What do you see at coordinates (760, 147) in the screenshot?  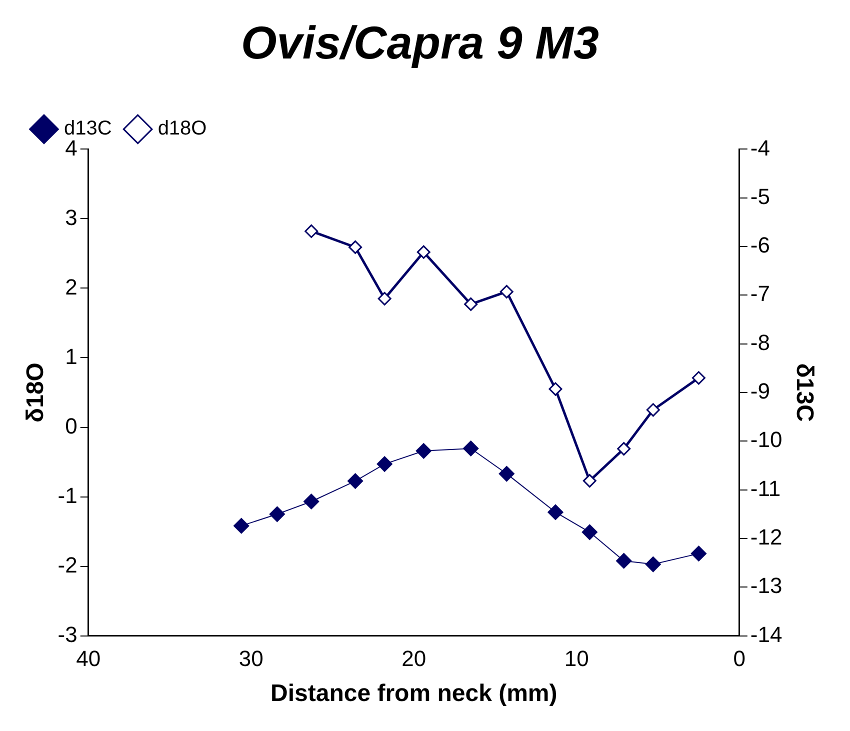 I see `y2-tick-label: -4` at bounding box center [760, 147].